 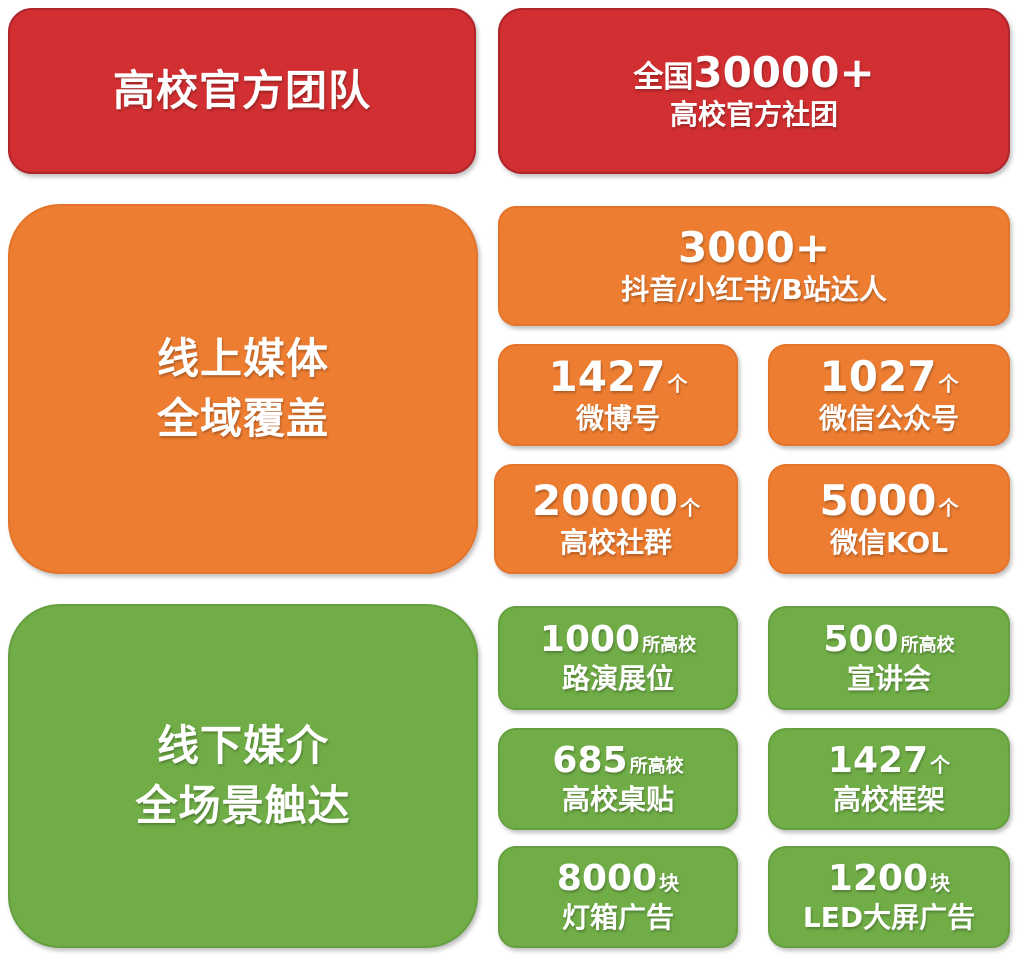 What do you see at coordinates (753, 114) in the screenshot?
I see `team-stat-label: 高校官方社团` at bounding box center [753, 114].